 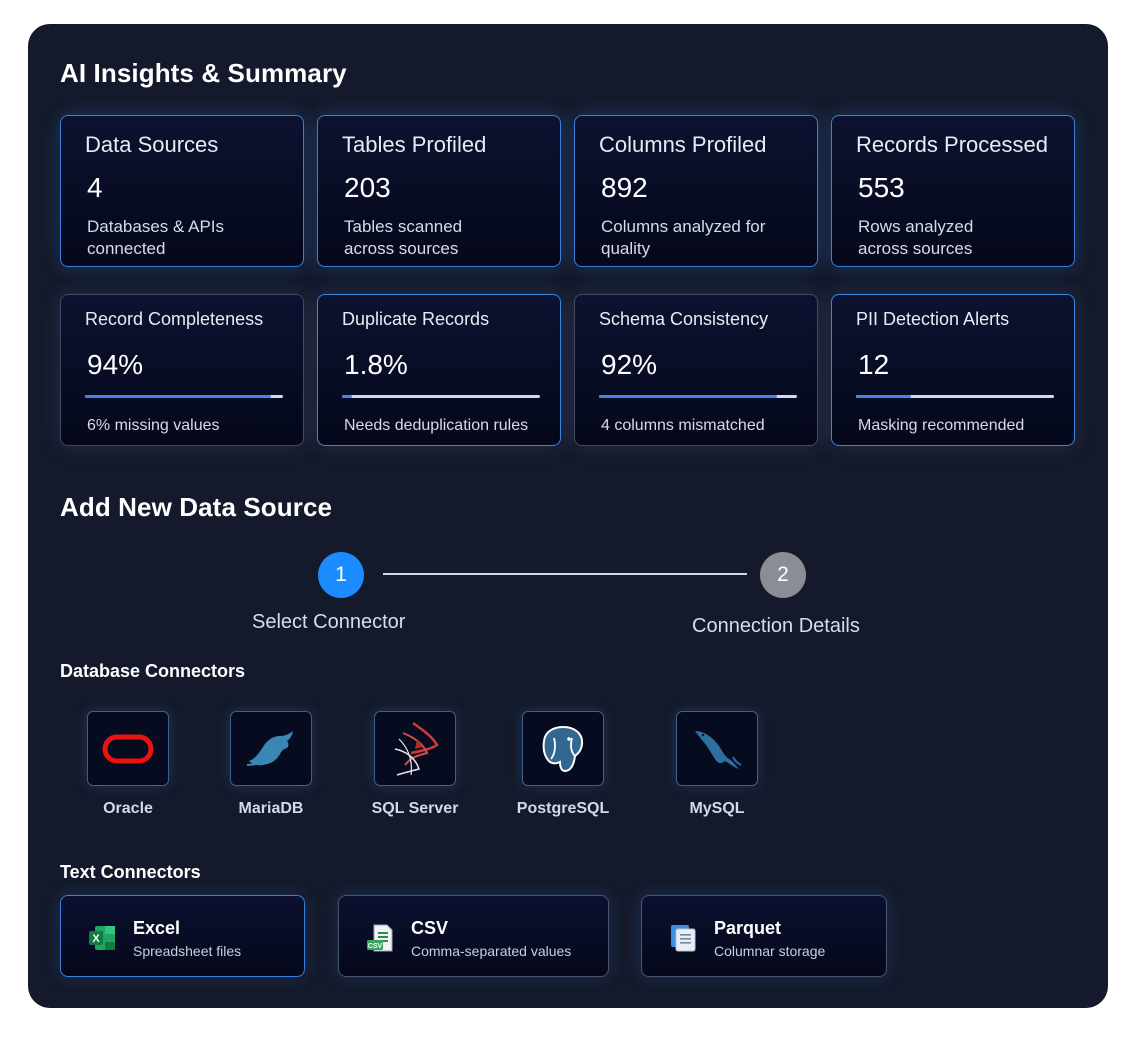 I want to click on stat-title: Records Processed, so click(x=952, y=144).